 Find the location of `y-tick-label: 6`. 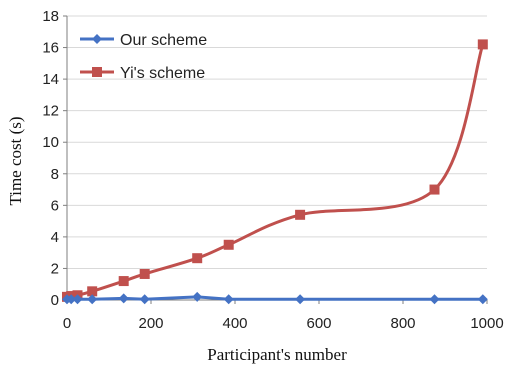

y-tick-label: 6 is located at coordinates (55, 205).